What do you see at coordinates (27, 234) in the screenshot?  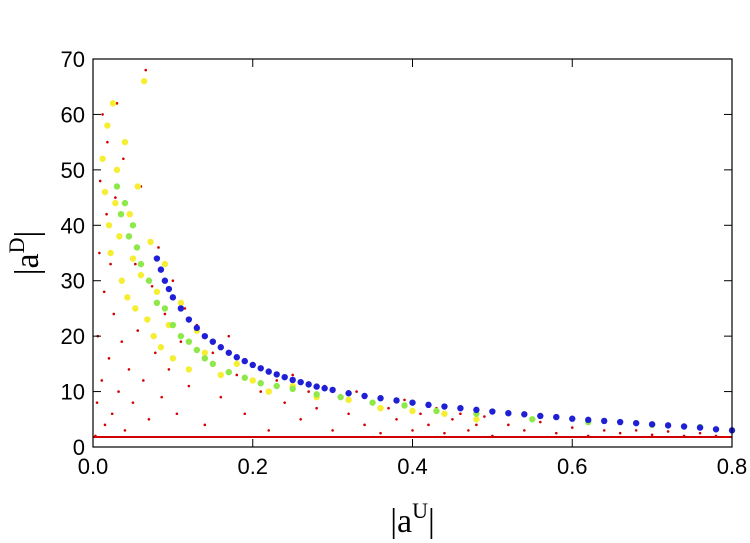 I see `y-axis-title-close: |` at bounding box center [27, 234].